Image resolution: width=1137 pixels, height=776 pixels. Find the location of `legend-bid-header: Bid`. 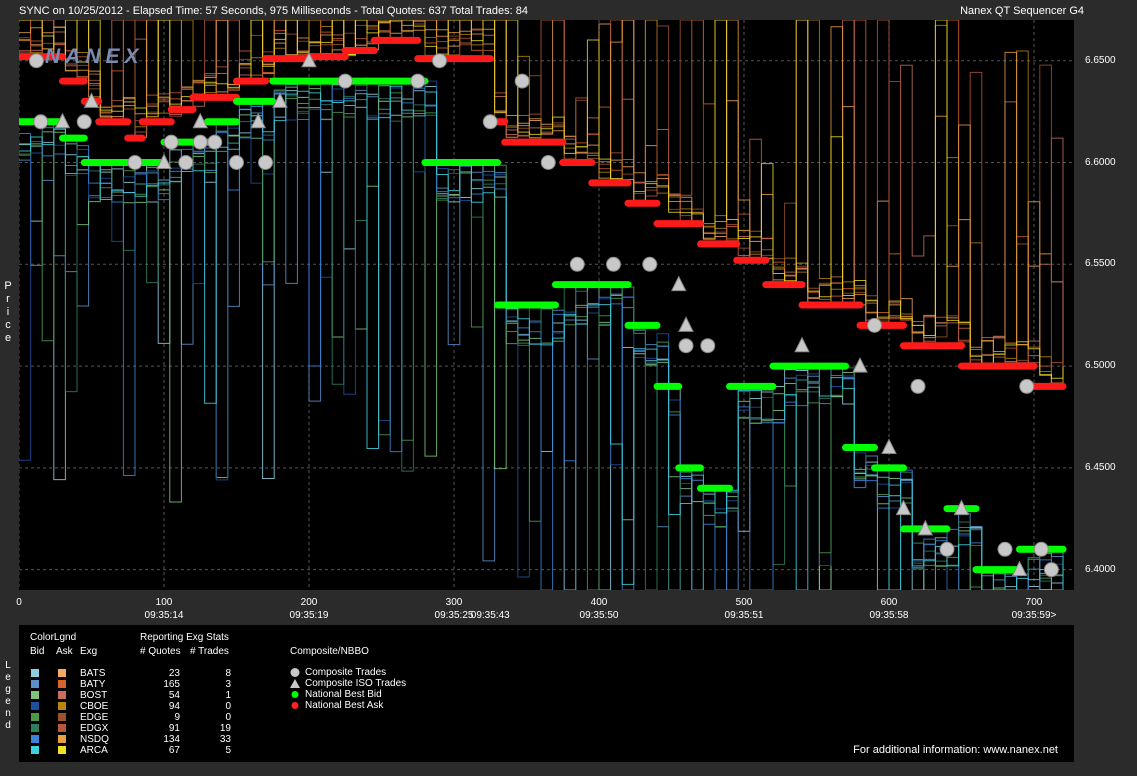

legend-bid-header: Bid is located at coordinates (37, 651).